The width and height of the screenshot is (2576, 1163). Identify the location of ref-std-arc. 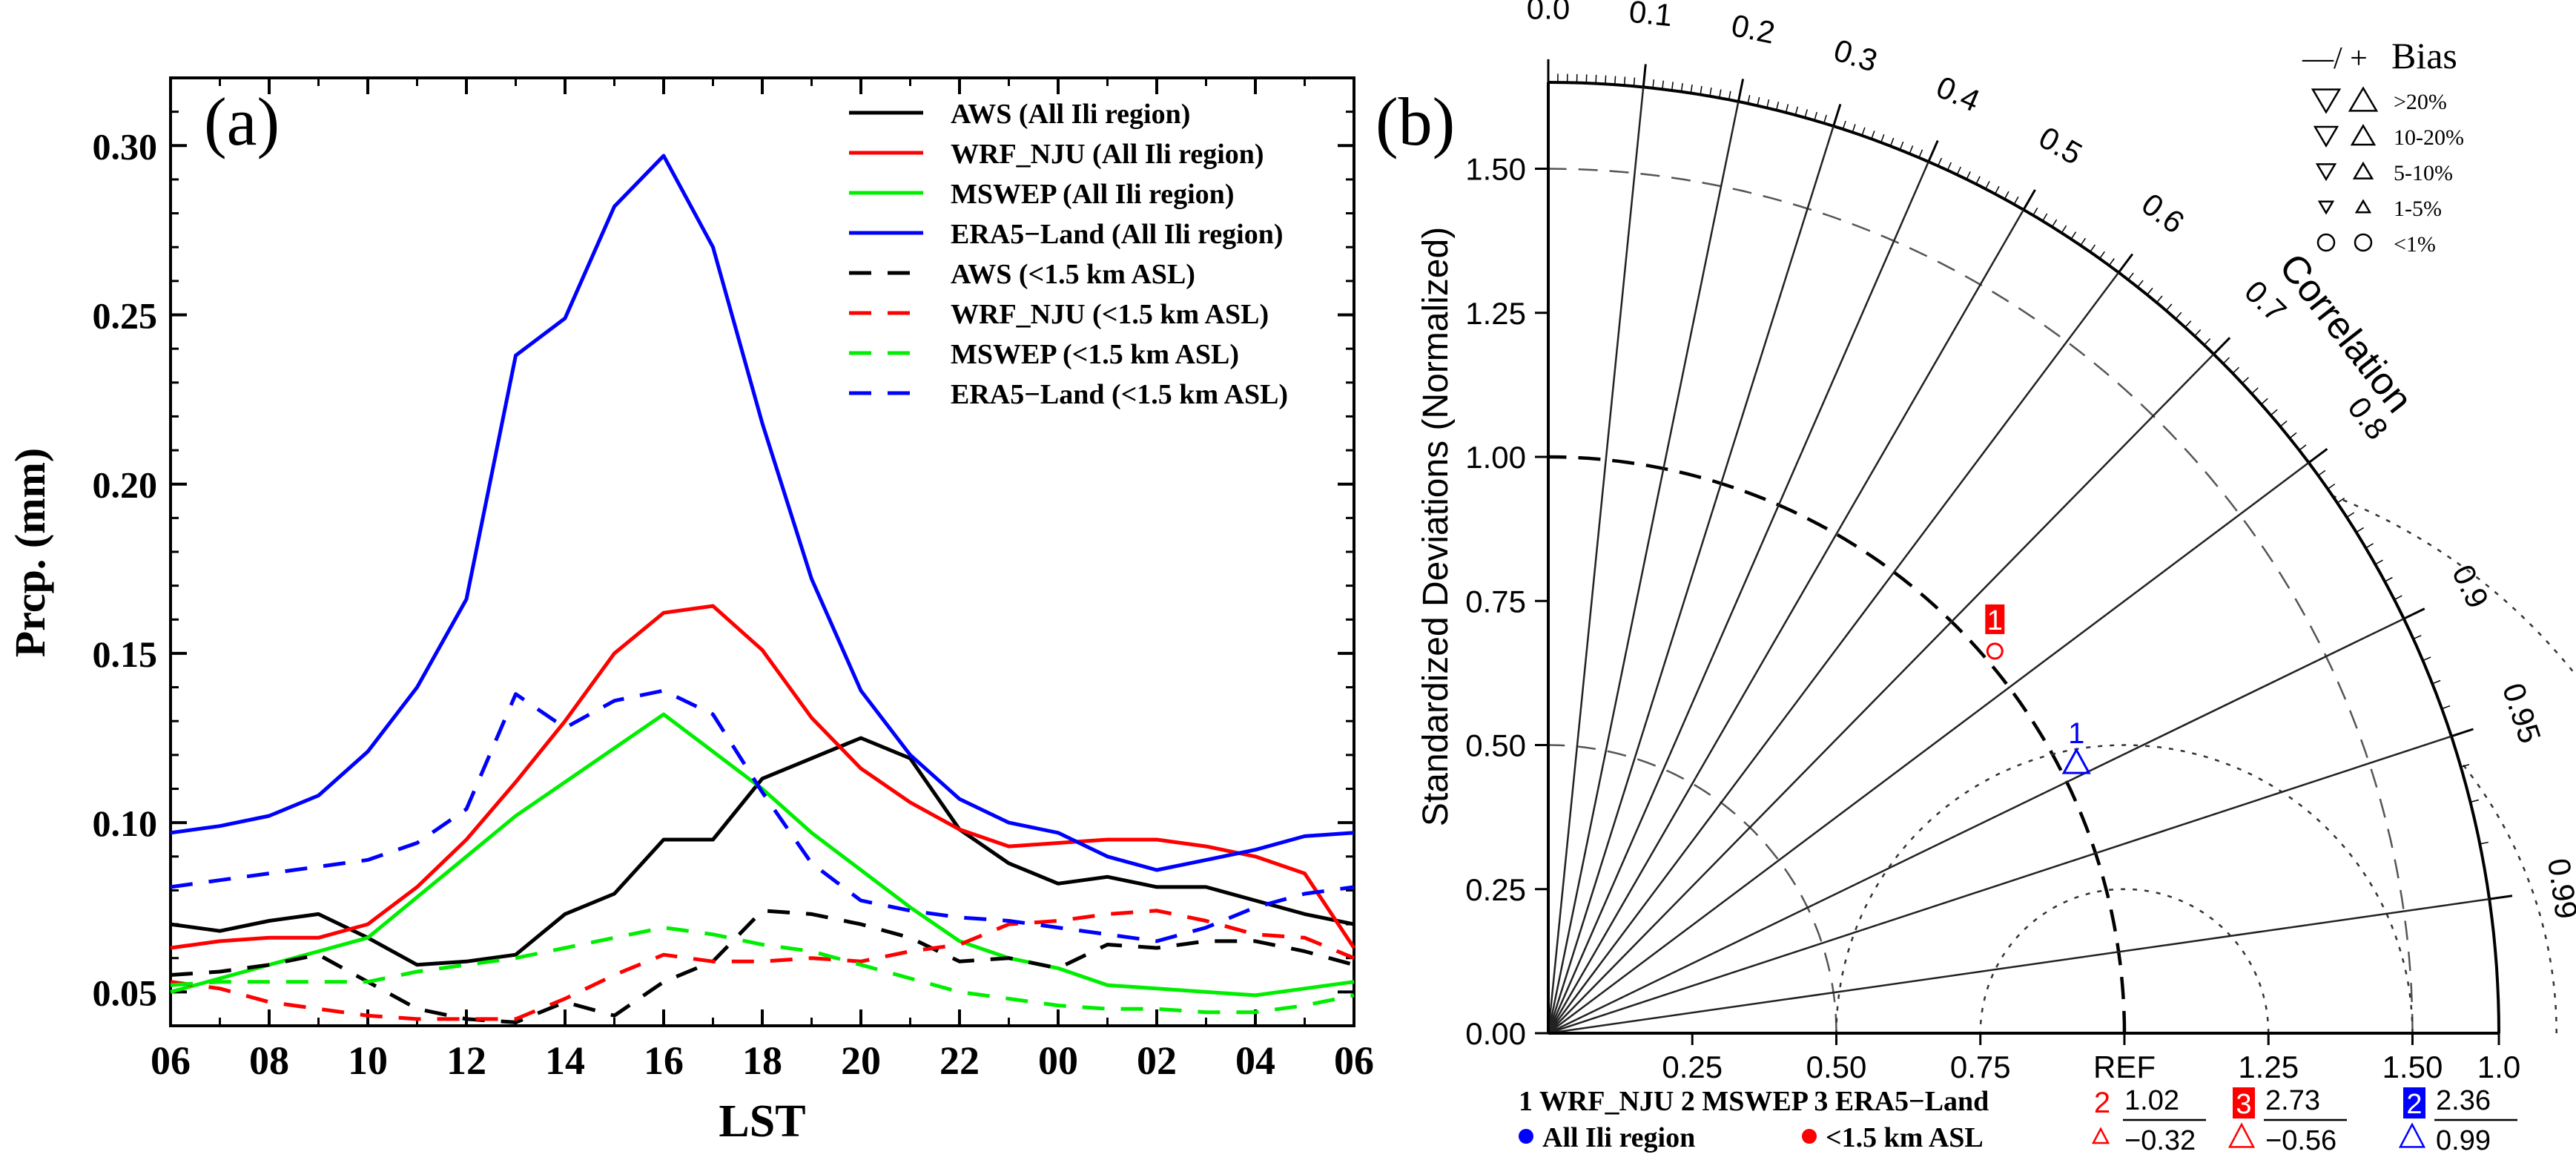
(1838, 744).